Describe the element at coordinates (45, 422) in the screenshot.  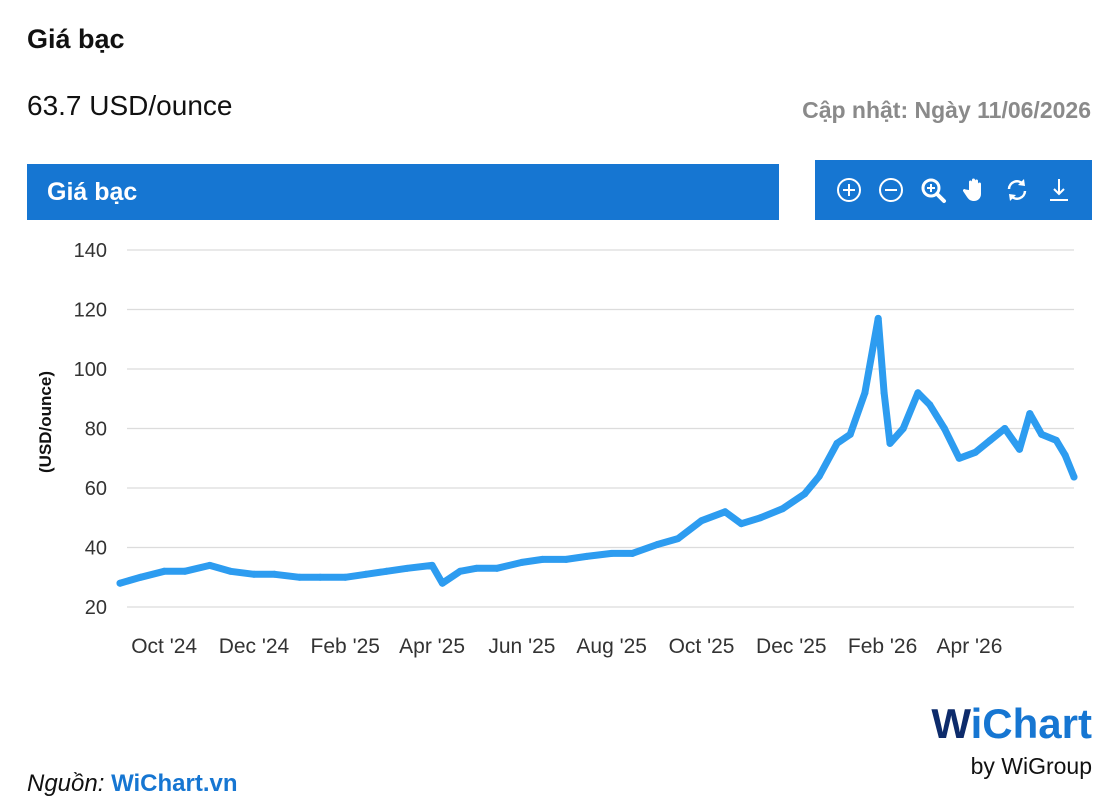
I see `y-axis-label: (USD/ounce)` at that location.